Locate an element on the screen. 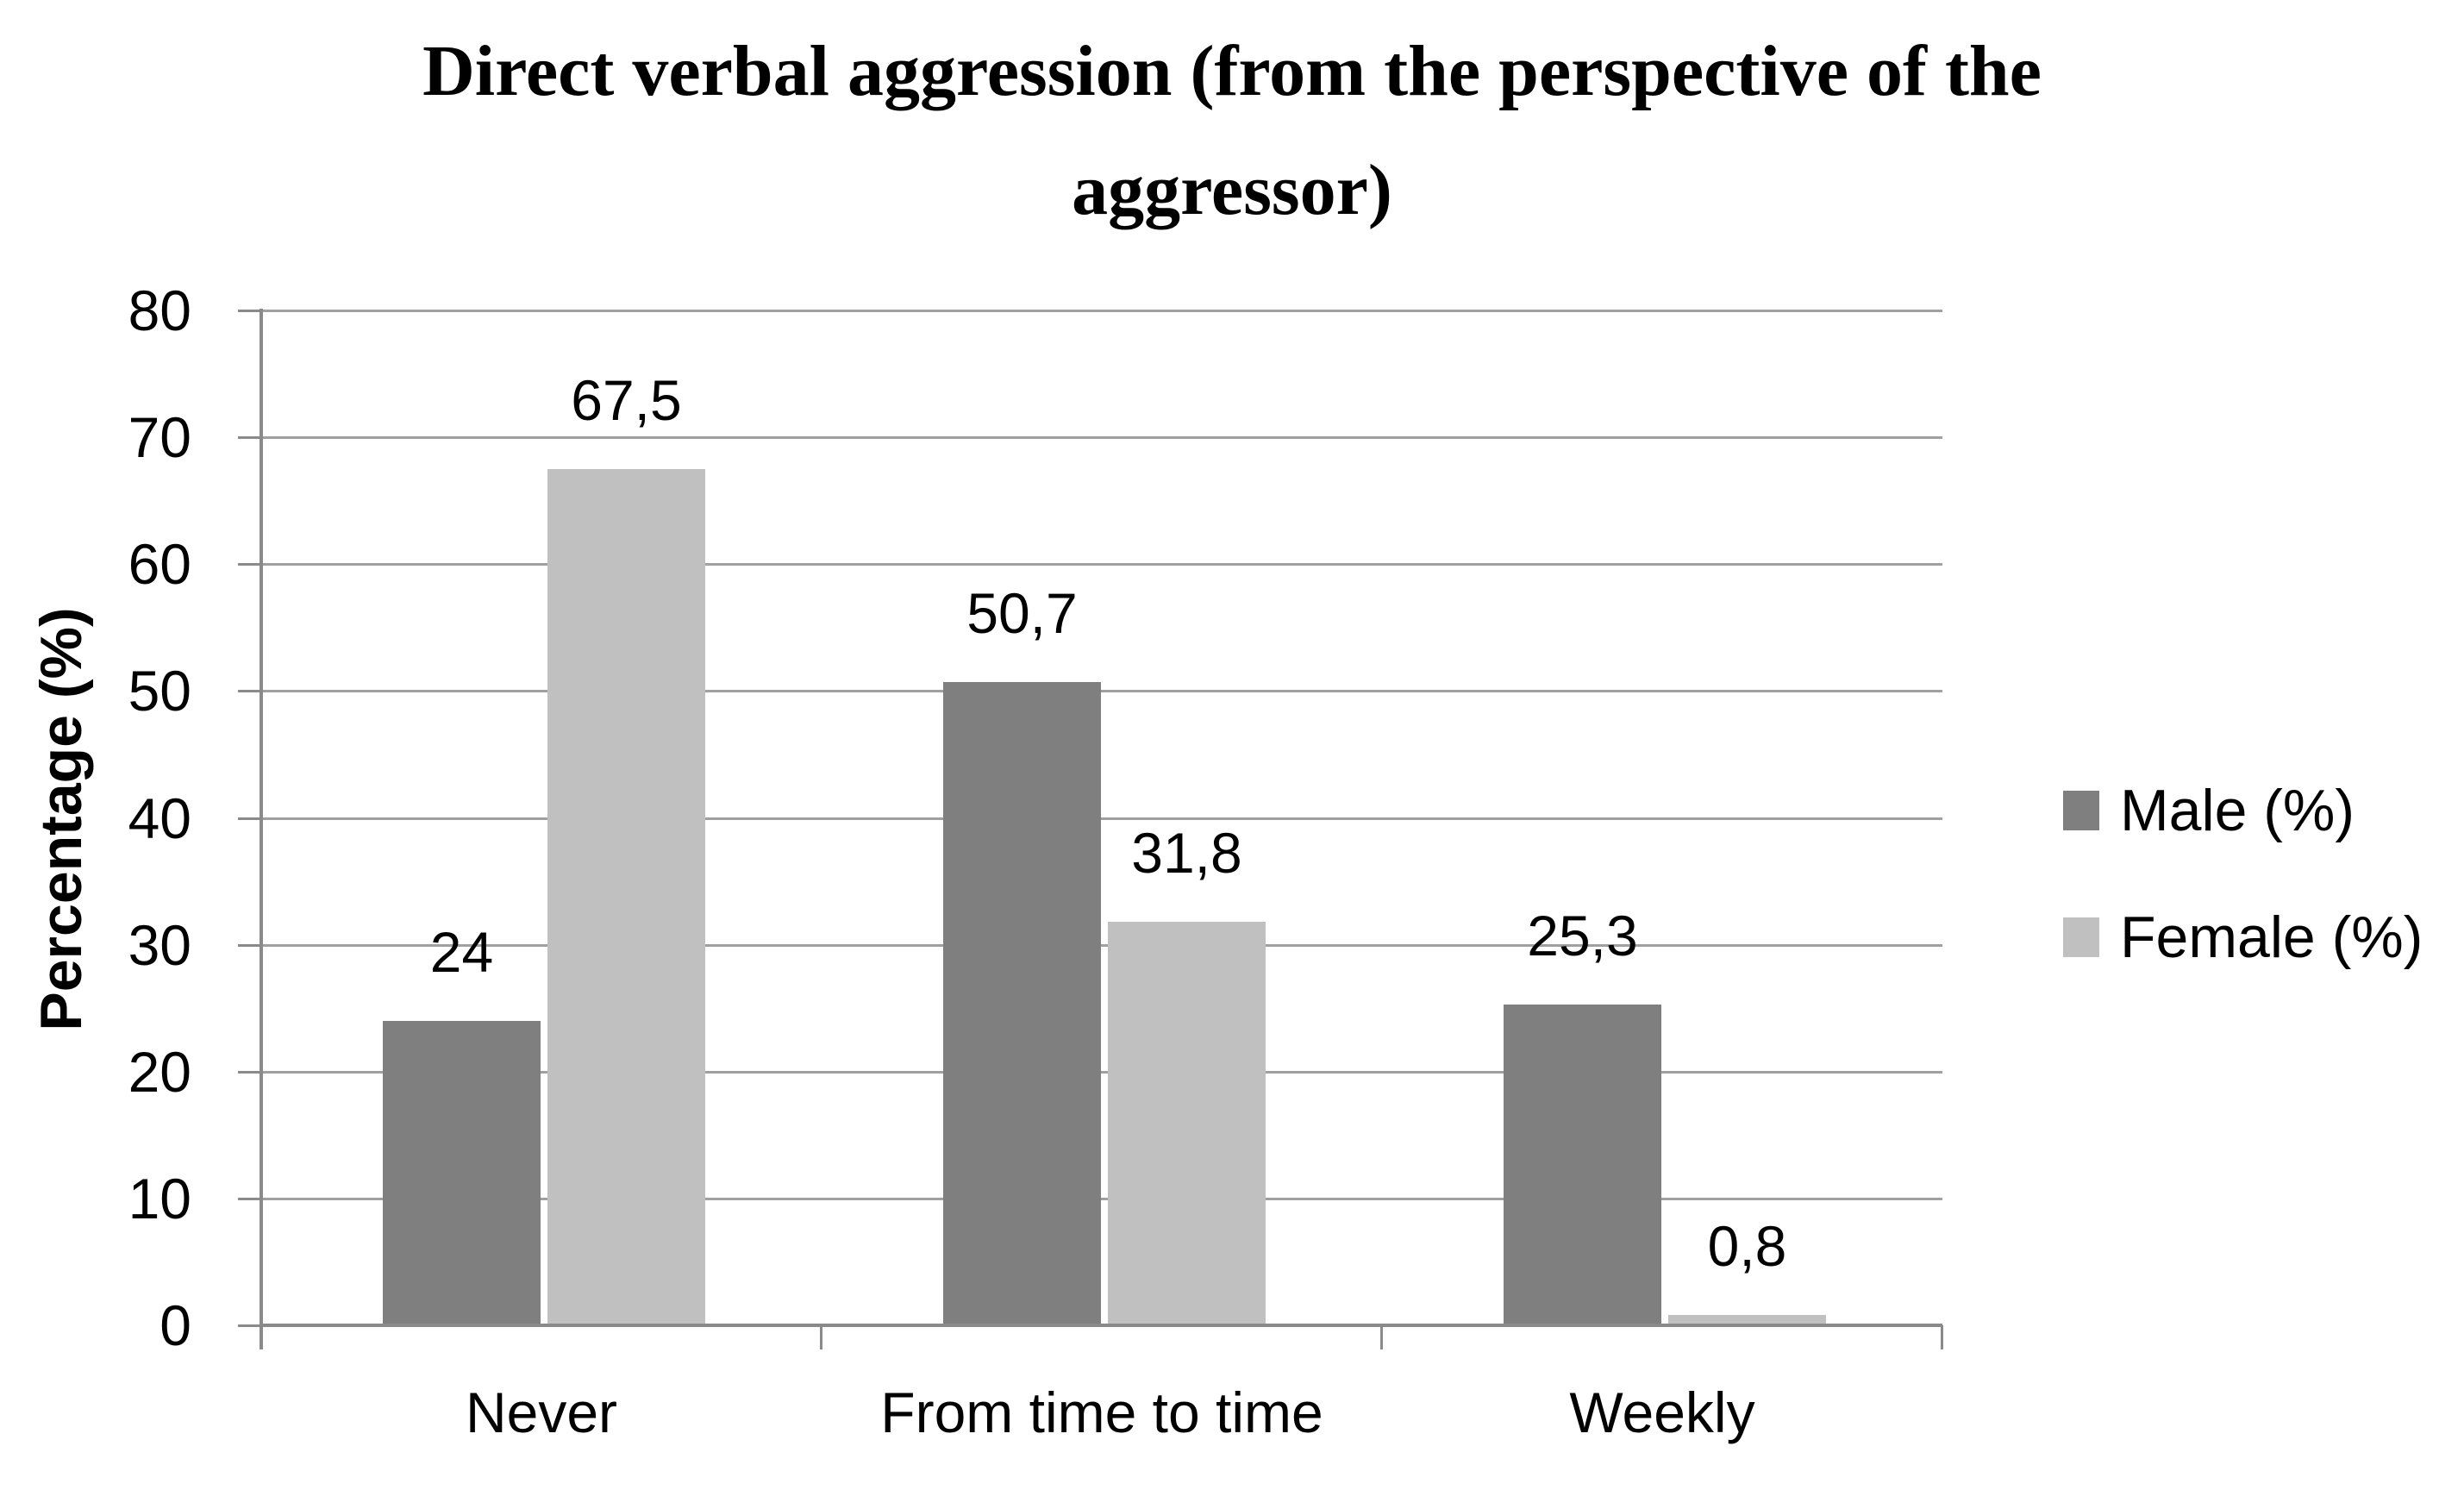  y-tick-label-60: 60 is located at coordinates (159, 564).